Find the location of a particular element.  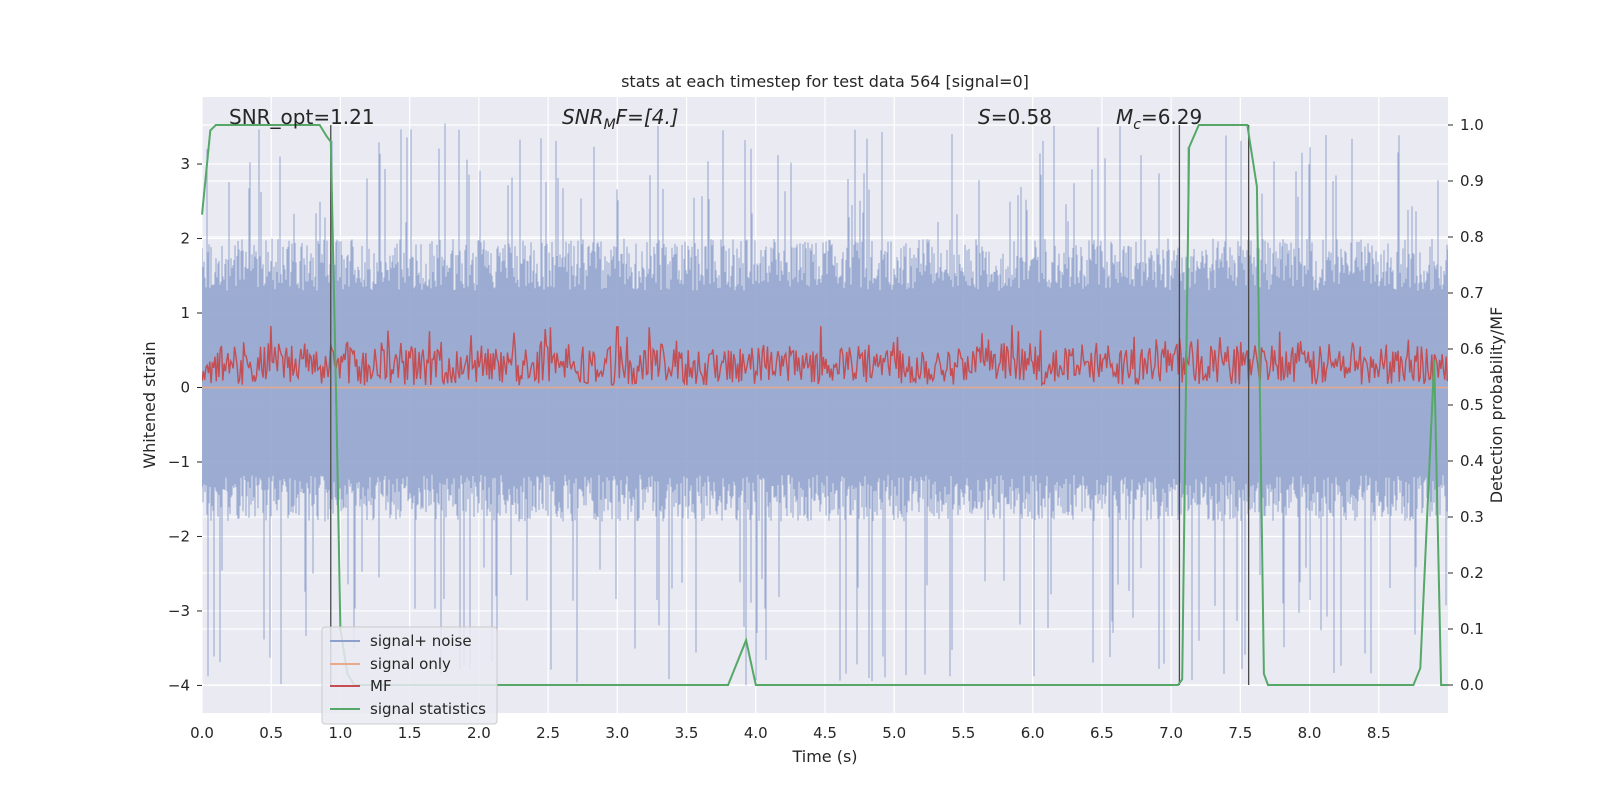

x-axis-label: Time (s) is located at coordinates (824, 756).